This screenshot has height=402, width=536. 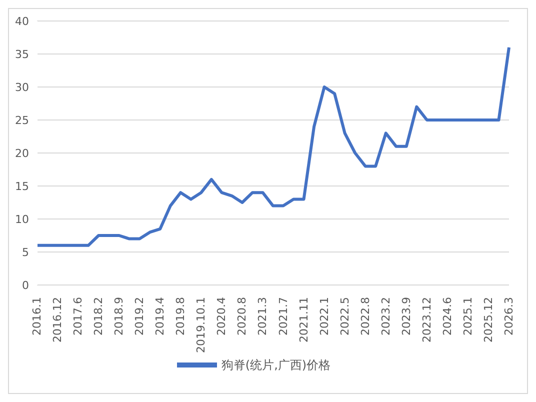 What do you see at coordinates (283, 316) in the screenshot?
I see `x-tick-label: 2021.7` at bounding box center [283, 316].